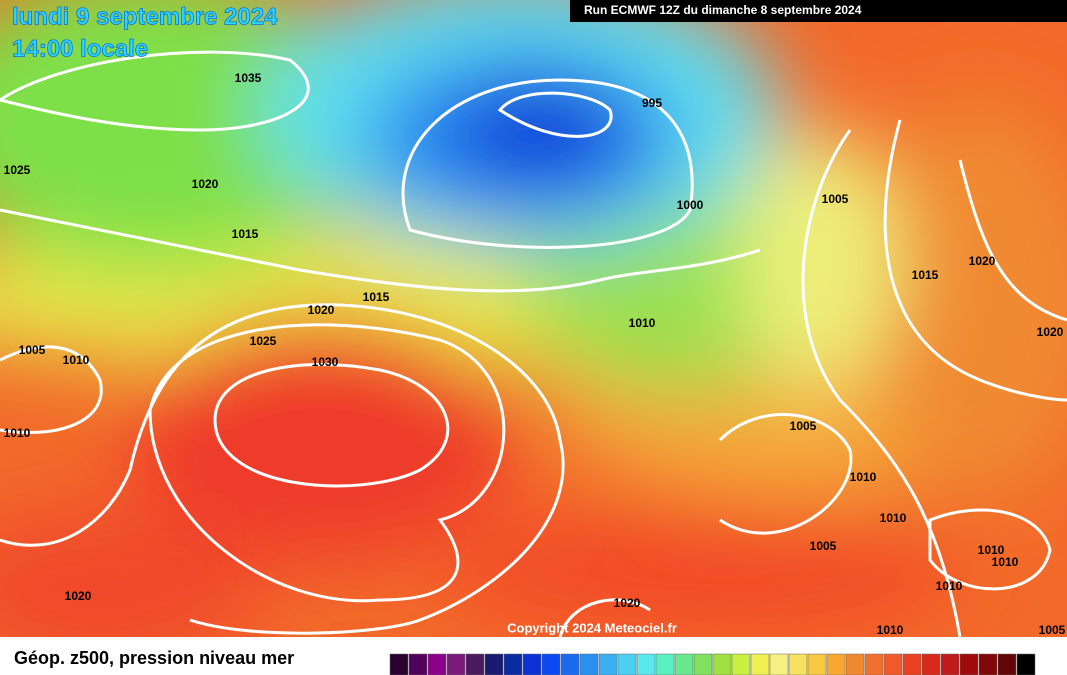 The image size is (1067, 675). I want to click on run-banner, so click(818, 11).